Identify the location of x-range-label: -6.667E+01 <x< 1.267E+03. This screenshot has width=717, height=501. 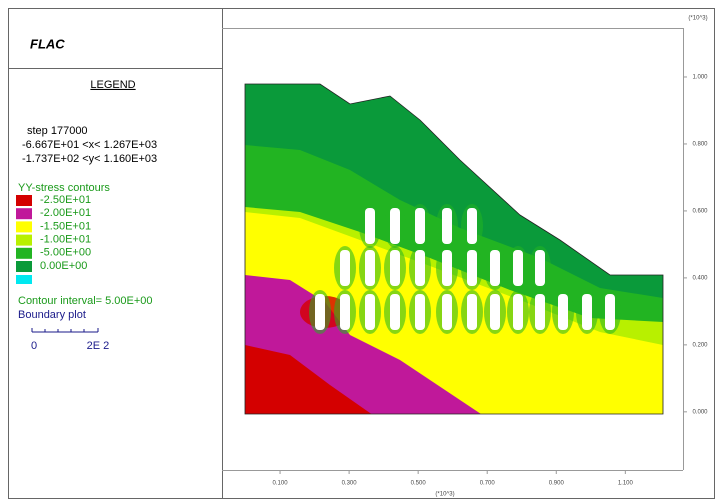
(89, 145).